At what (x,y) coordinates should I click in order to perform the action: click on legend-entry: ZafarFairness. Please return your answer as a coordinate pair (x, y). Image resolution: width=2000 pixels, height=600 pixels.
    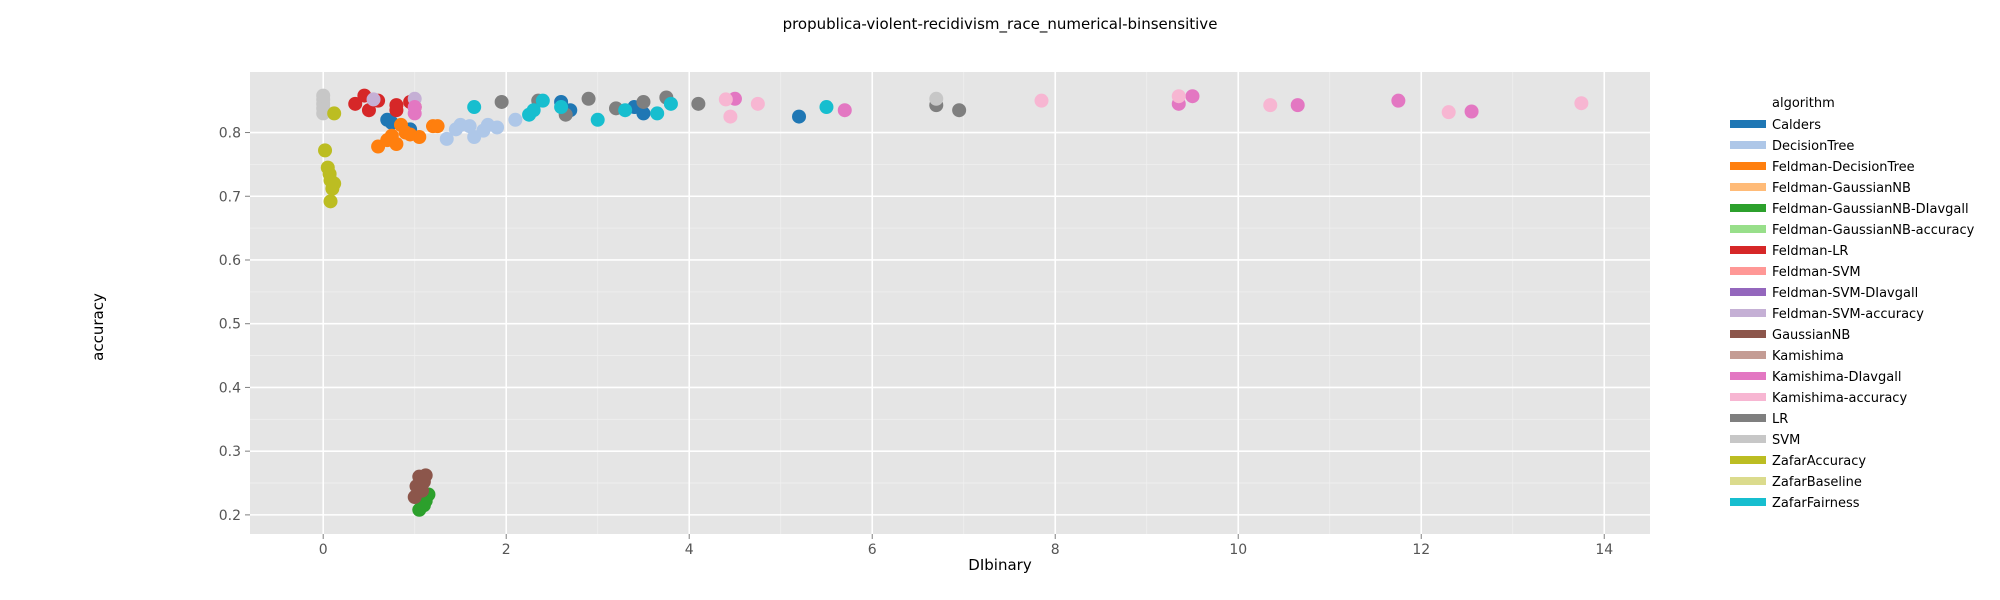
    Looking at the image, I should click on (1816, 503).